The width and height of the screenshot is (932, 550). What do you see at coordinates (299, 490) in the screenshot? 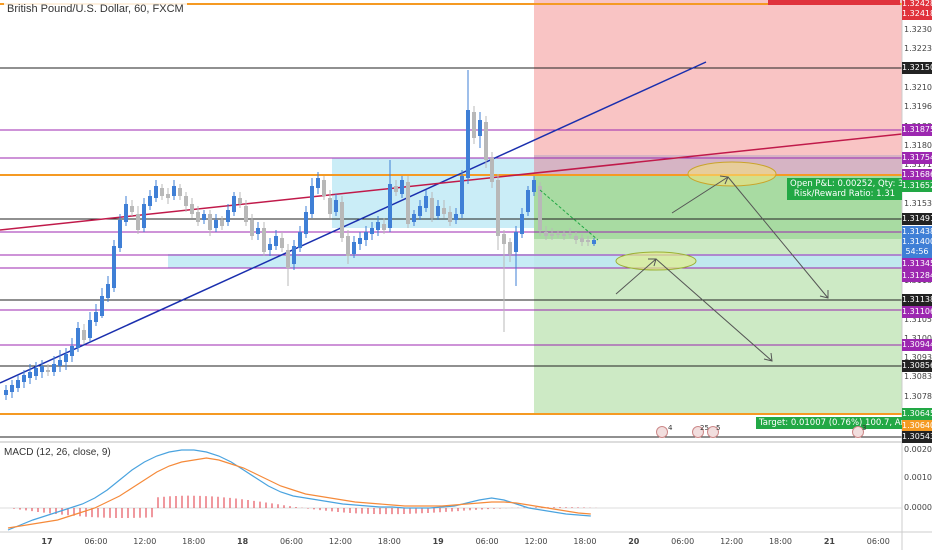
I see `macd-line` at bounding box center [299, 490].